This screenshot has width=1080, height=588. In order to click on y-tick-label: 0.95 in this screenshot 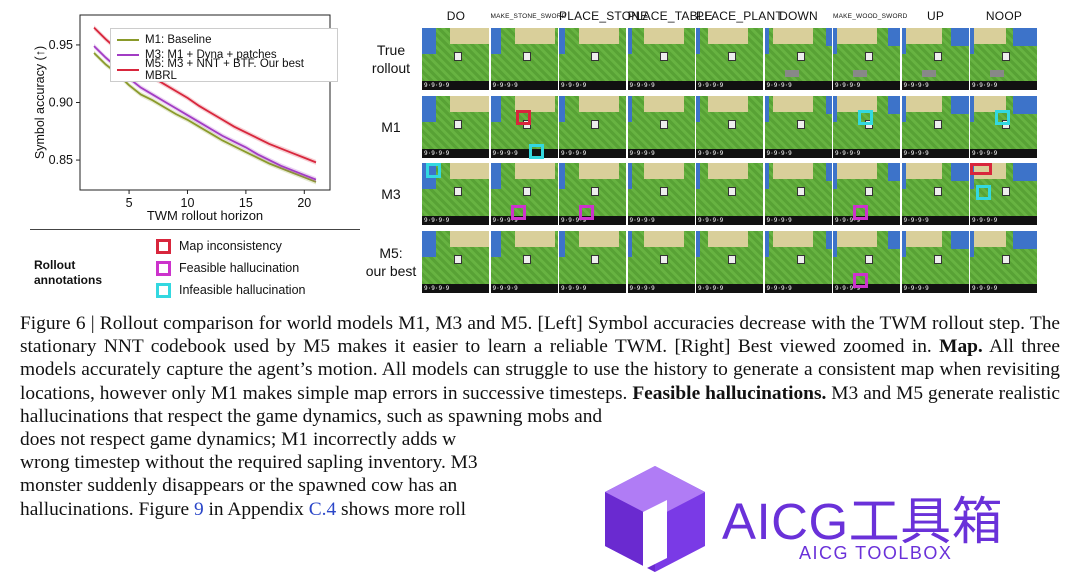, I will do `click(61, 45)`.